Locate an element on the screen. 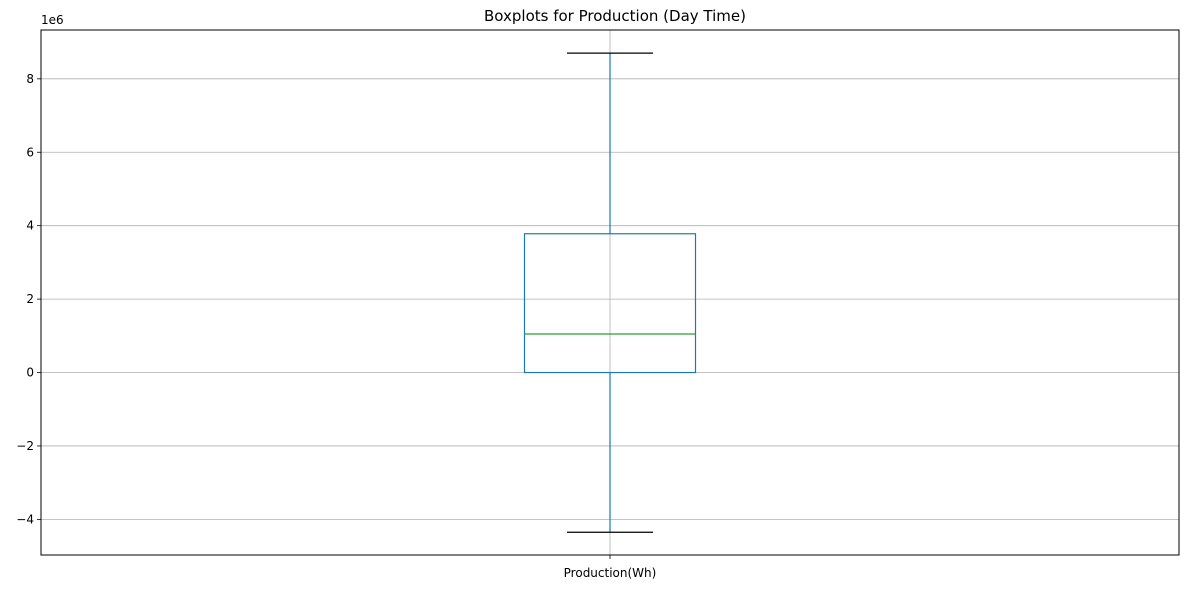  chart-title: Boxplots for Production (Day Time) is located at coordinates (615, 16).